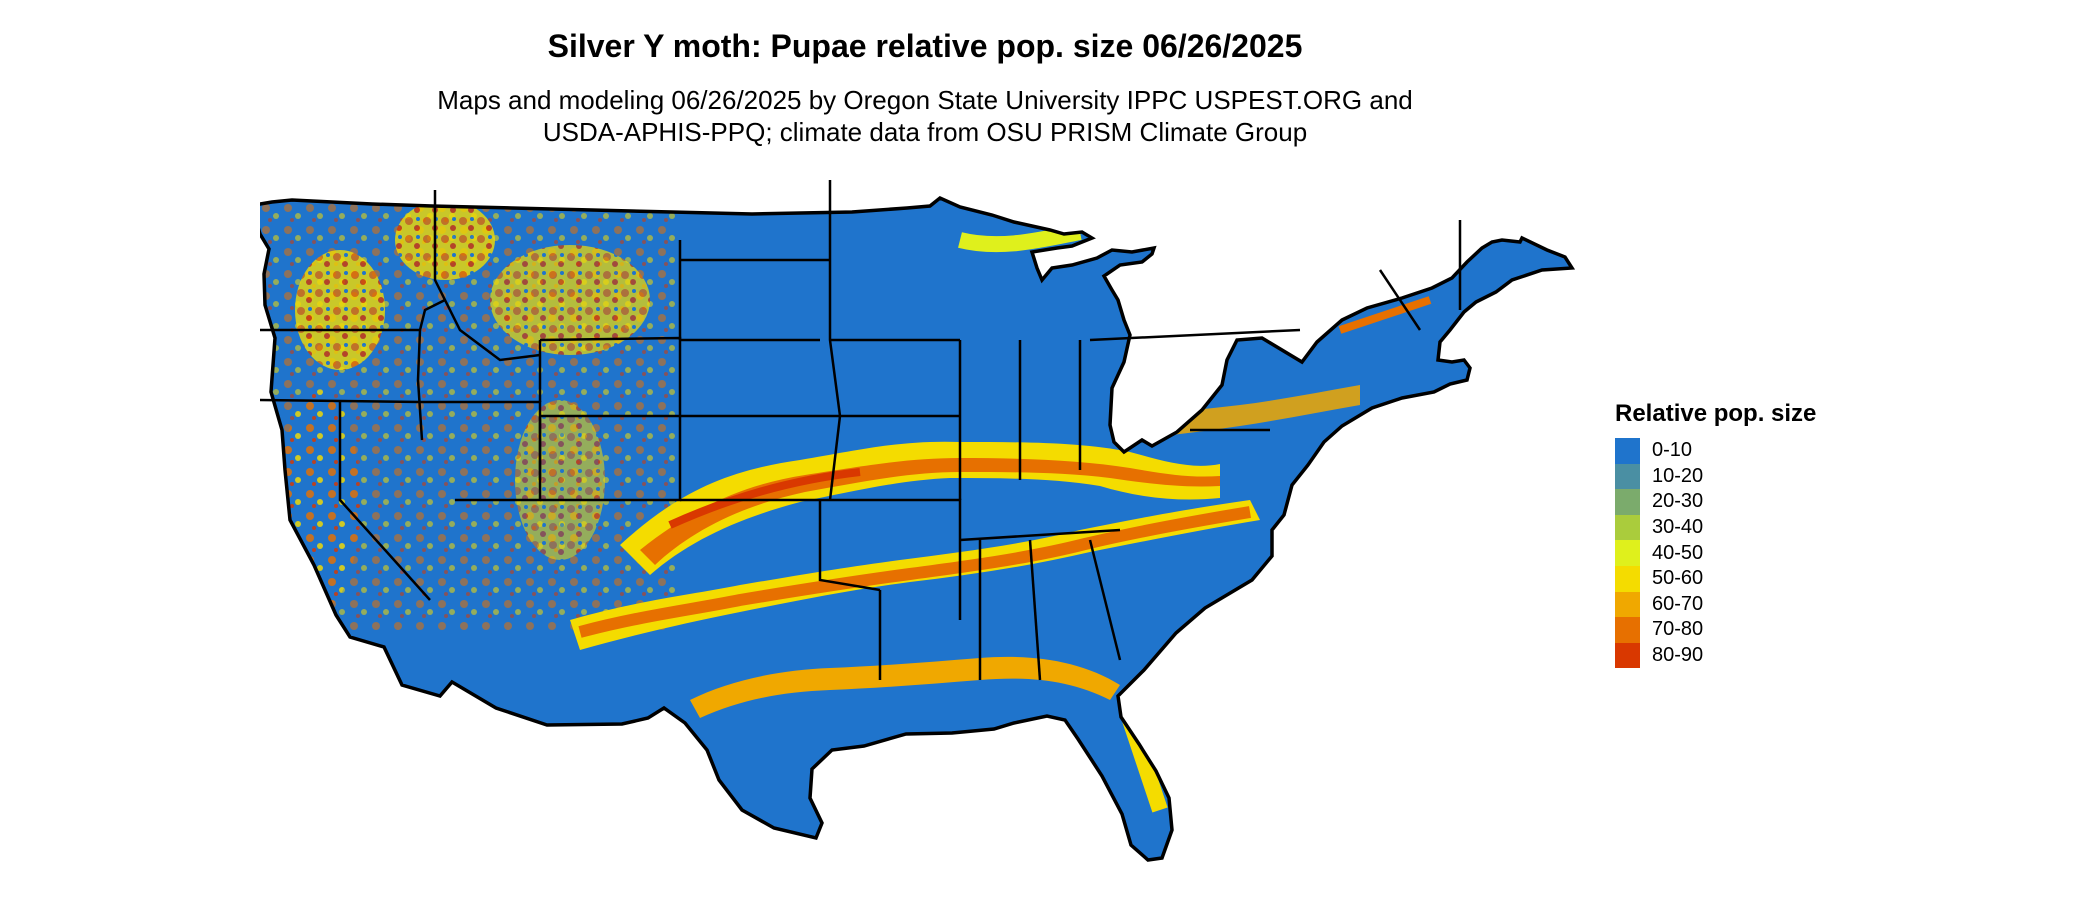 This screenshot has height=900, width=2100. Describe the element at coordinates (1035, 610) in the screenshot. I see `boundary-al` at that location.